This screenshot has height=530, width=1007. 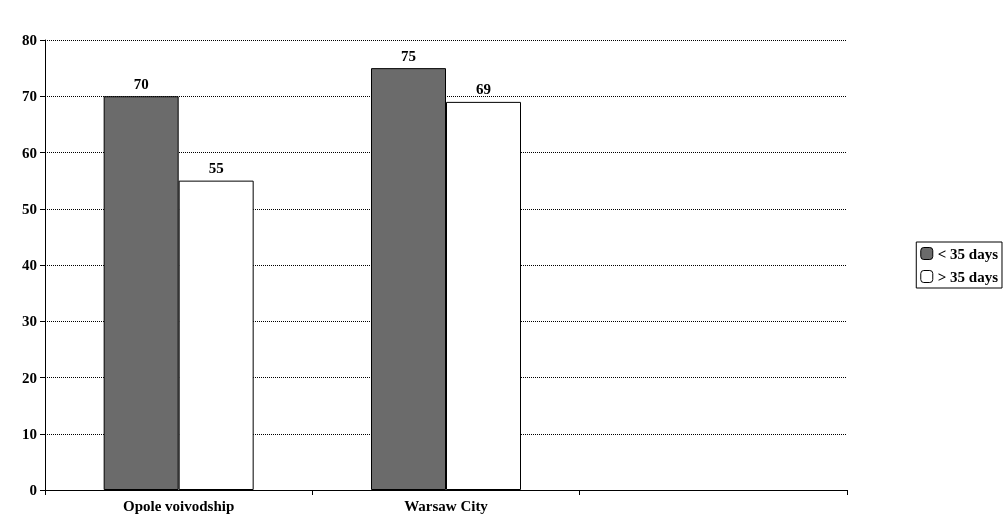 What do you see at coordinates (968, 253) in the screenshot?
I see `legend-label: < 35 days` at bounding box center [968, 253].